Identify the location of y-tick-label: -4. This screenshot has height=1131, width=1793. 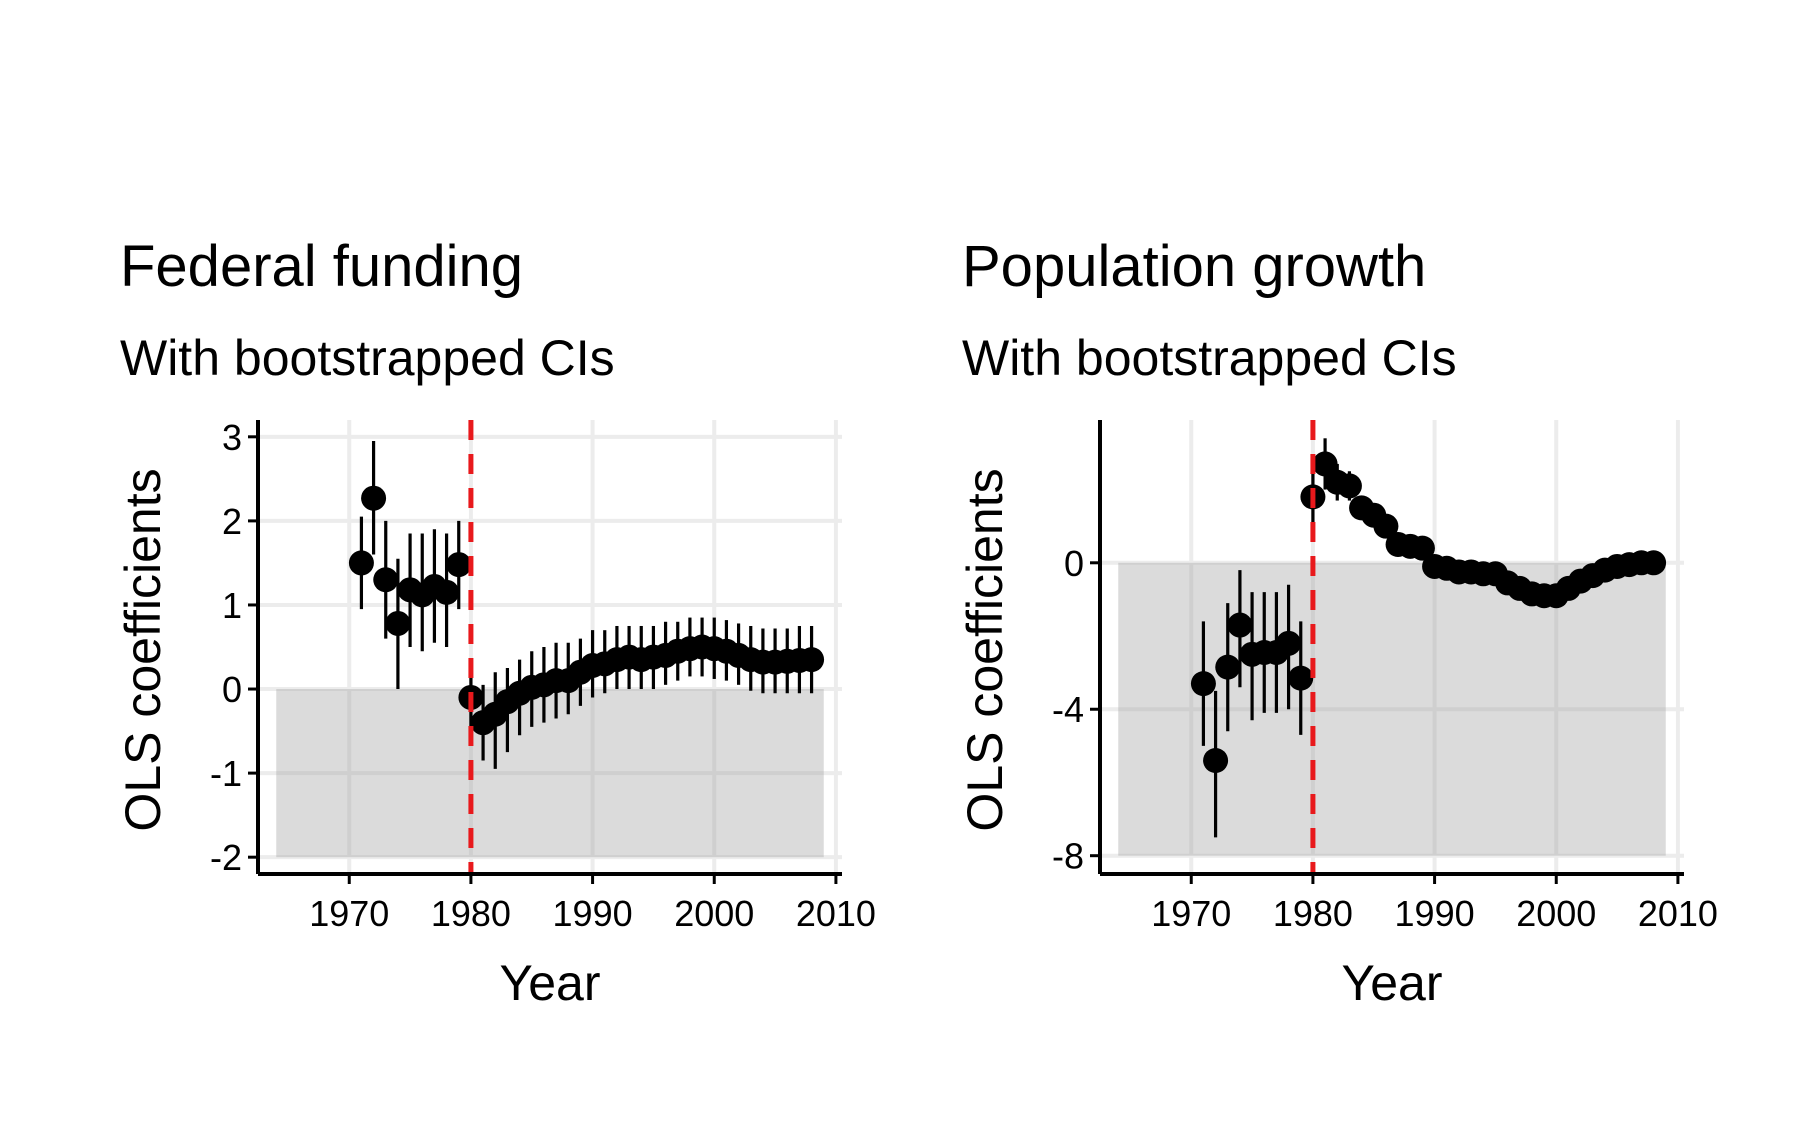
(1068, 709).